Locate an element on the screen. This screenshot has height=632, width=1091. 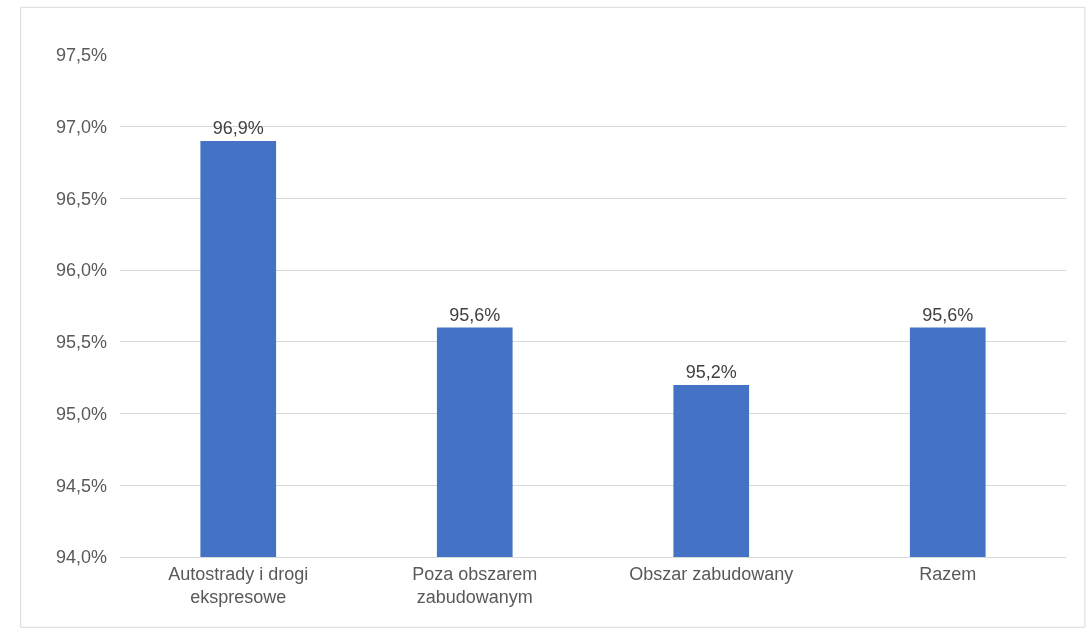
y-tick-label: 97,0% is located at coordinates (81, 127).